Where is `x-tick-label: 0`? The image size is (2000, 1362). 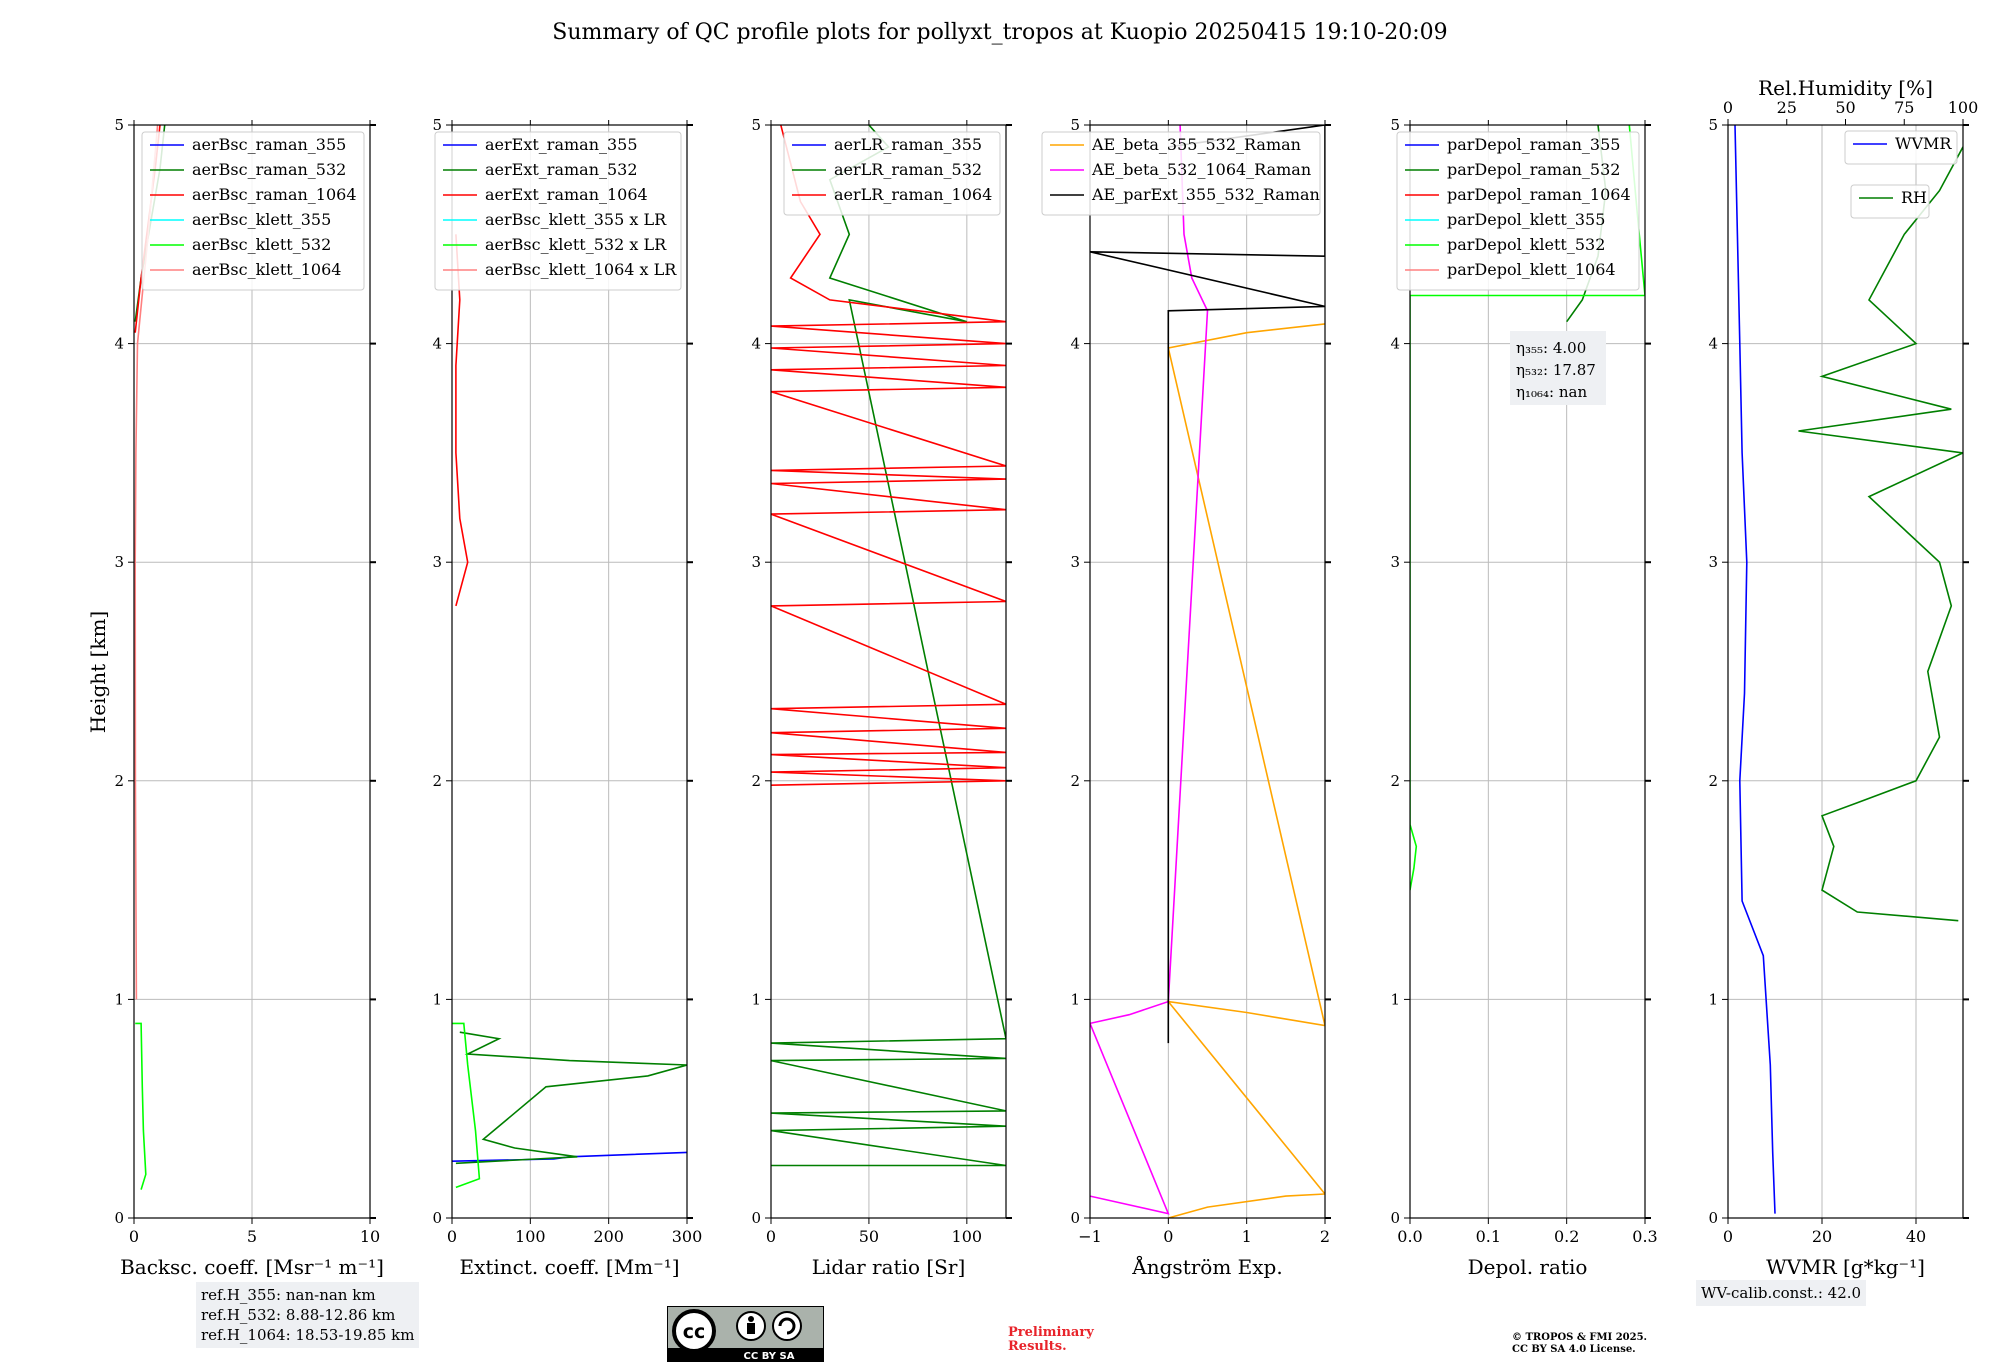 x-tick-label: 0 is located at coordinates (1728, 1236).